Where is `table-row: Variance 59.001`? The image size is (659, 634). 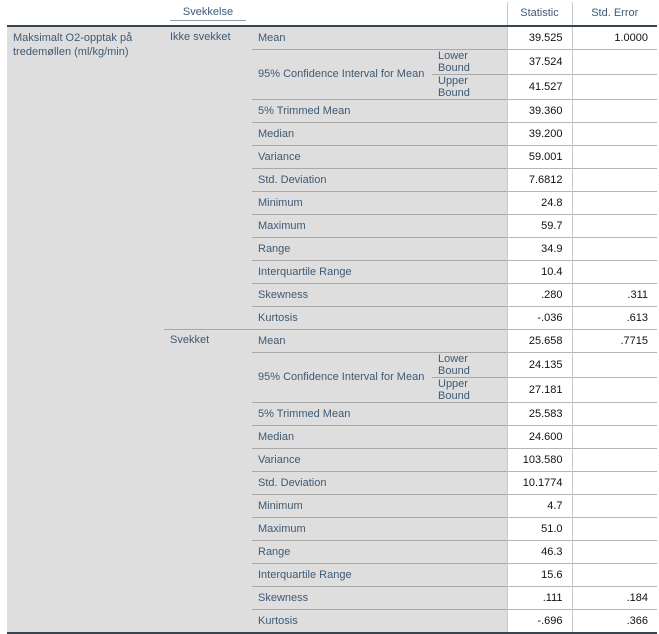 table-row: Variance 59.001 is located at coordinates (332, 157).